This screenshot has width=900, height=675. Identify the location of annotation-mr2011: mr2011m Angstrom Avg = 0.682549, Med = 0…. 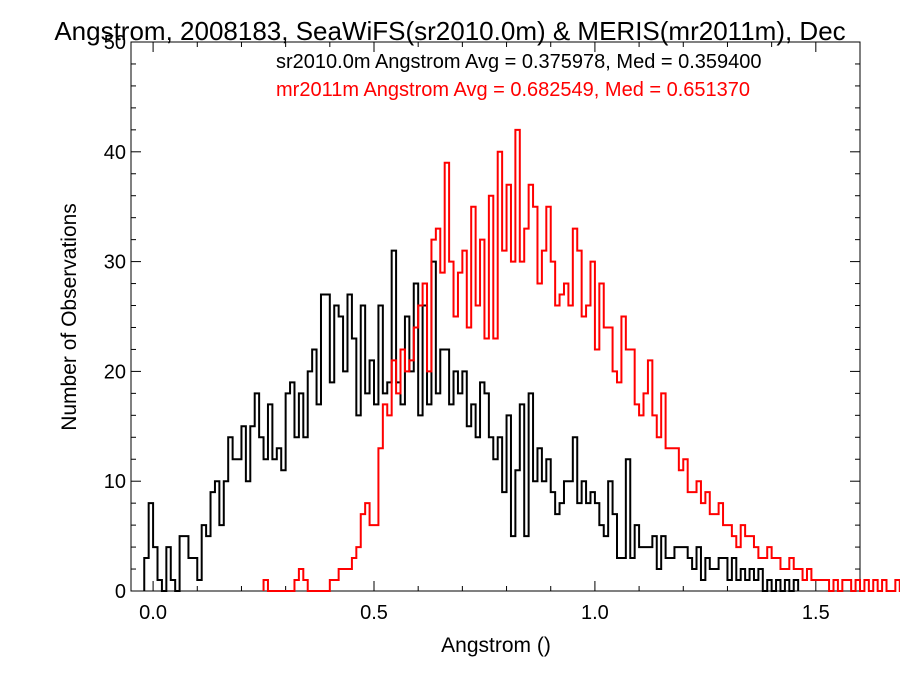
(513, 90).